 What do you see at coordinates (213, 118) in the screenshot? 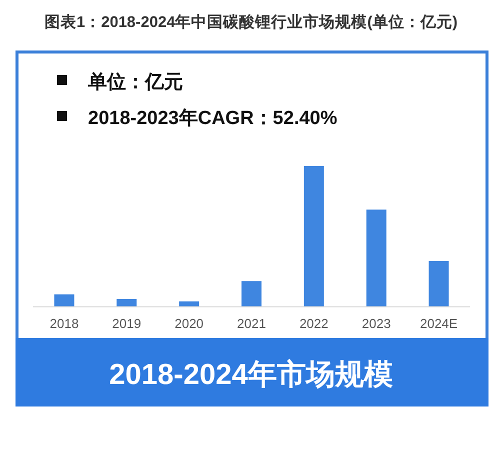
I see `annotation: 2018-2023年CAGR：52.40%` at bounding box center [213, 118].